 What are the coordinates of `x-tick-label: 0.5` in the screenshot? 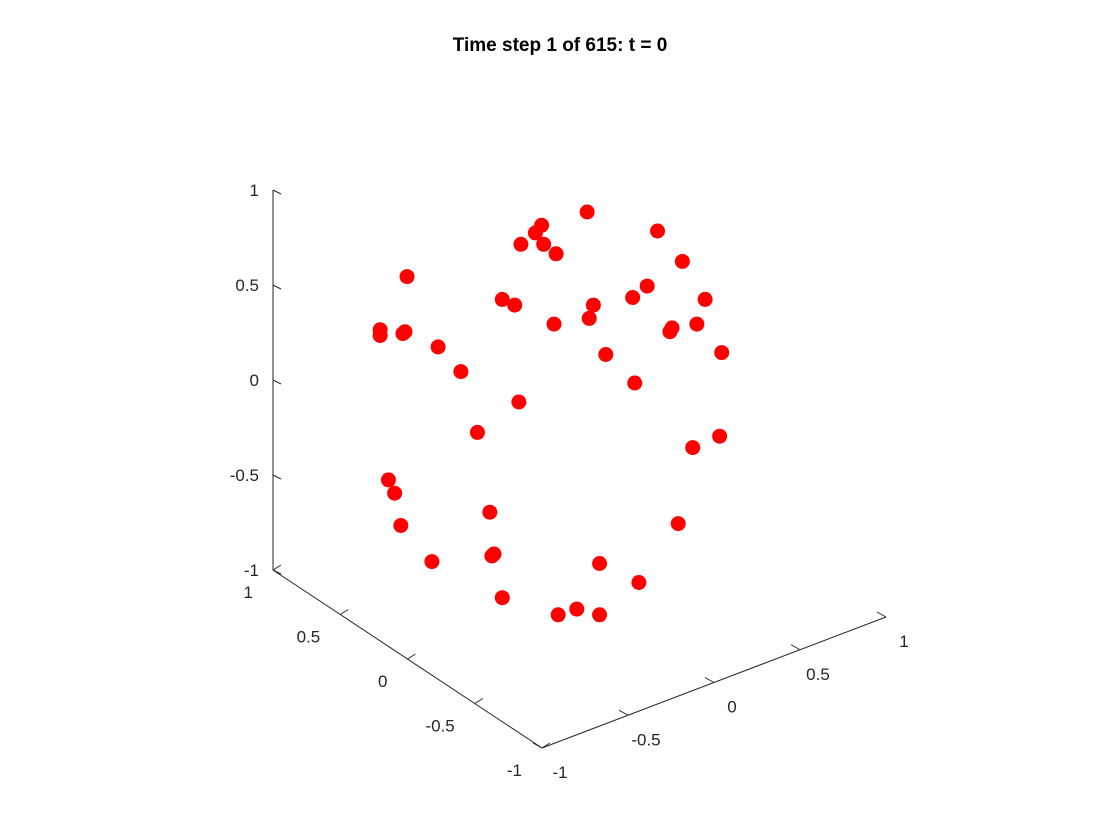 It's located at (818, 674).